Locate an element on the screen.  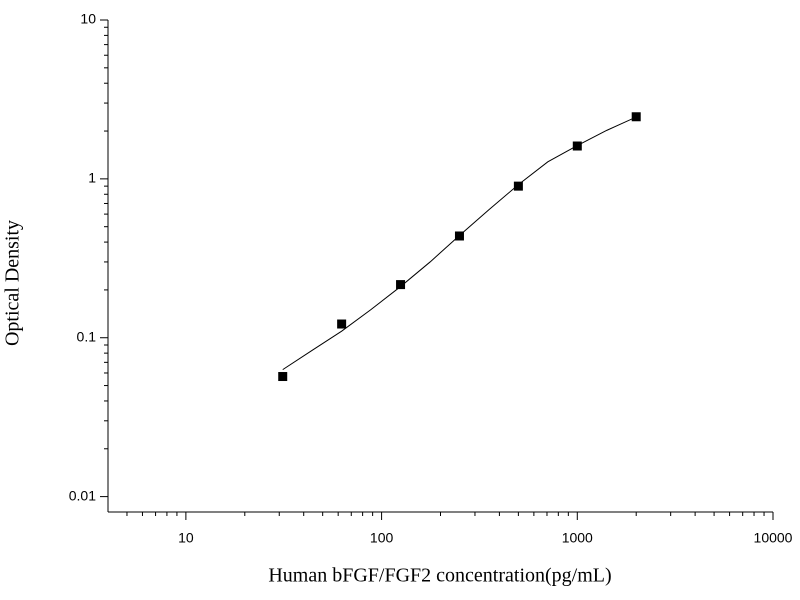
x-tick-label: 10000 is located at coordinates (773, 538).